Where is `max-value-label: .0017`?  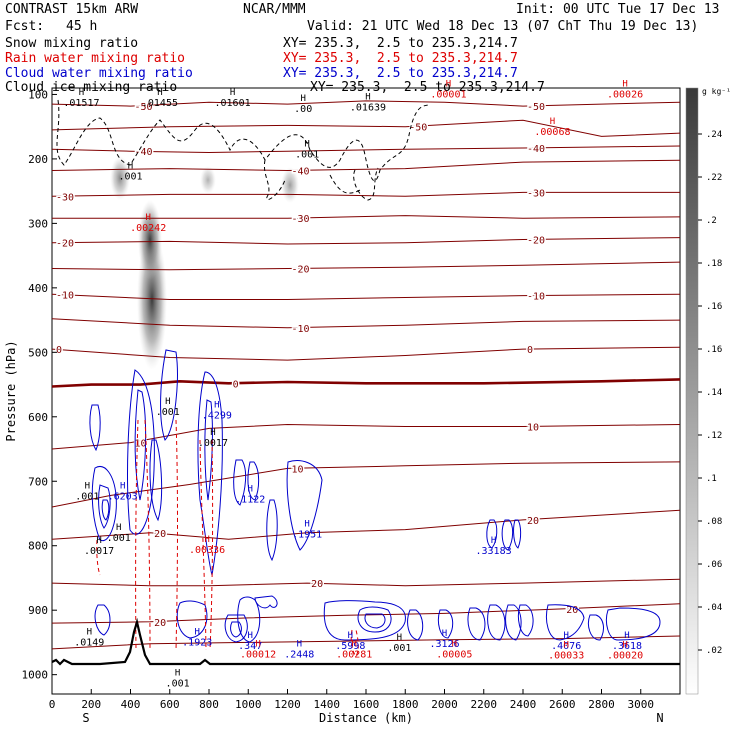 max-value-label: .0017 is located at coordinates (99, 551).